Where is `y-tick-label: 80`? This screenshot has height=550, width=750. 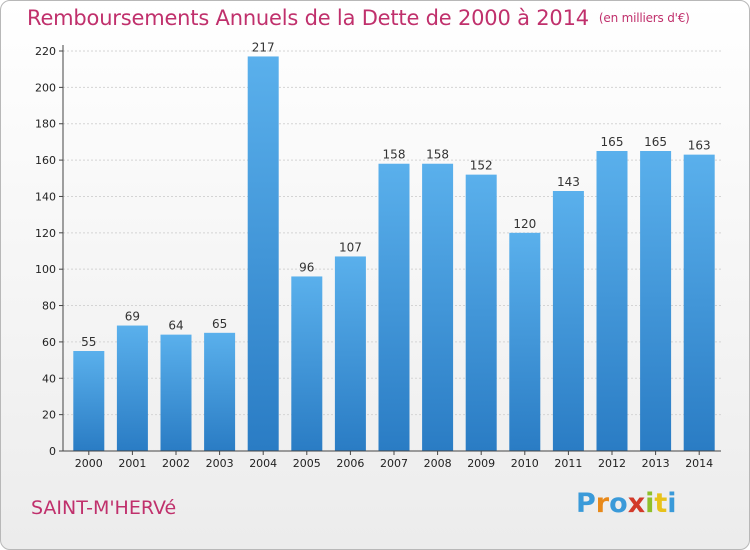 y-tick-label: 80 is located at coordinates (49, 306).